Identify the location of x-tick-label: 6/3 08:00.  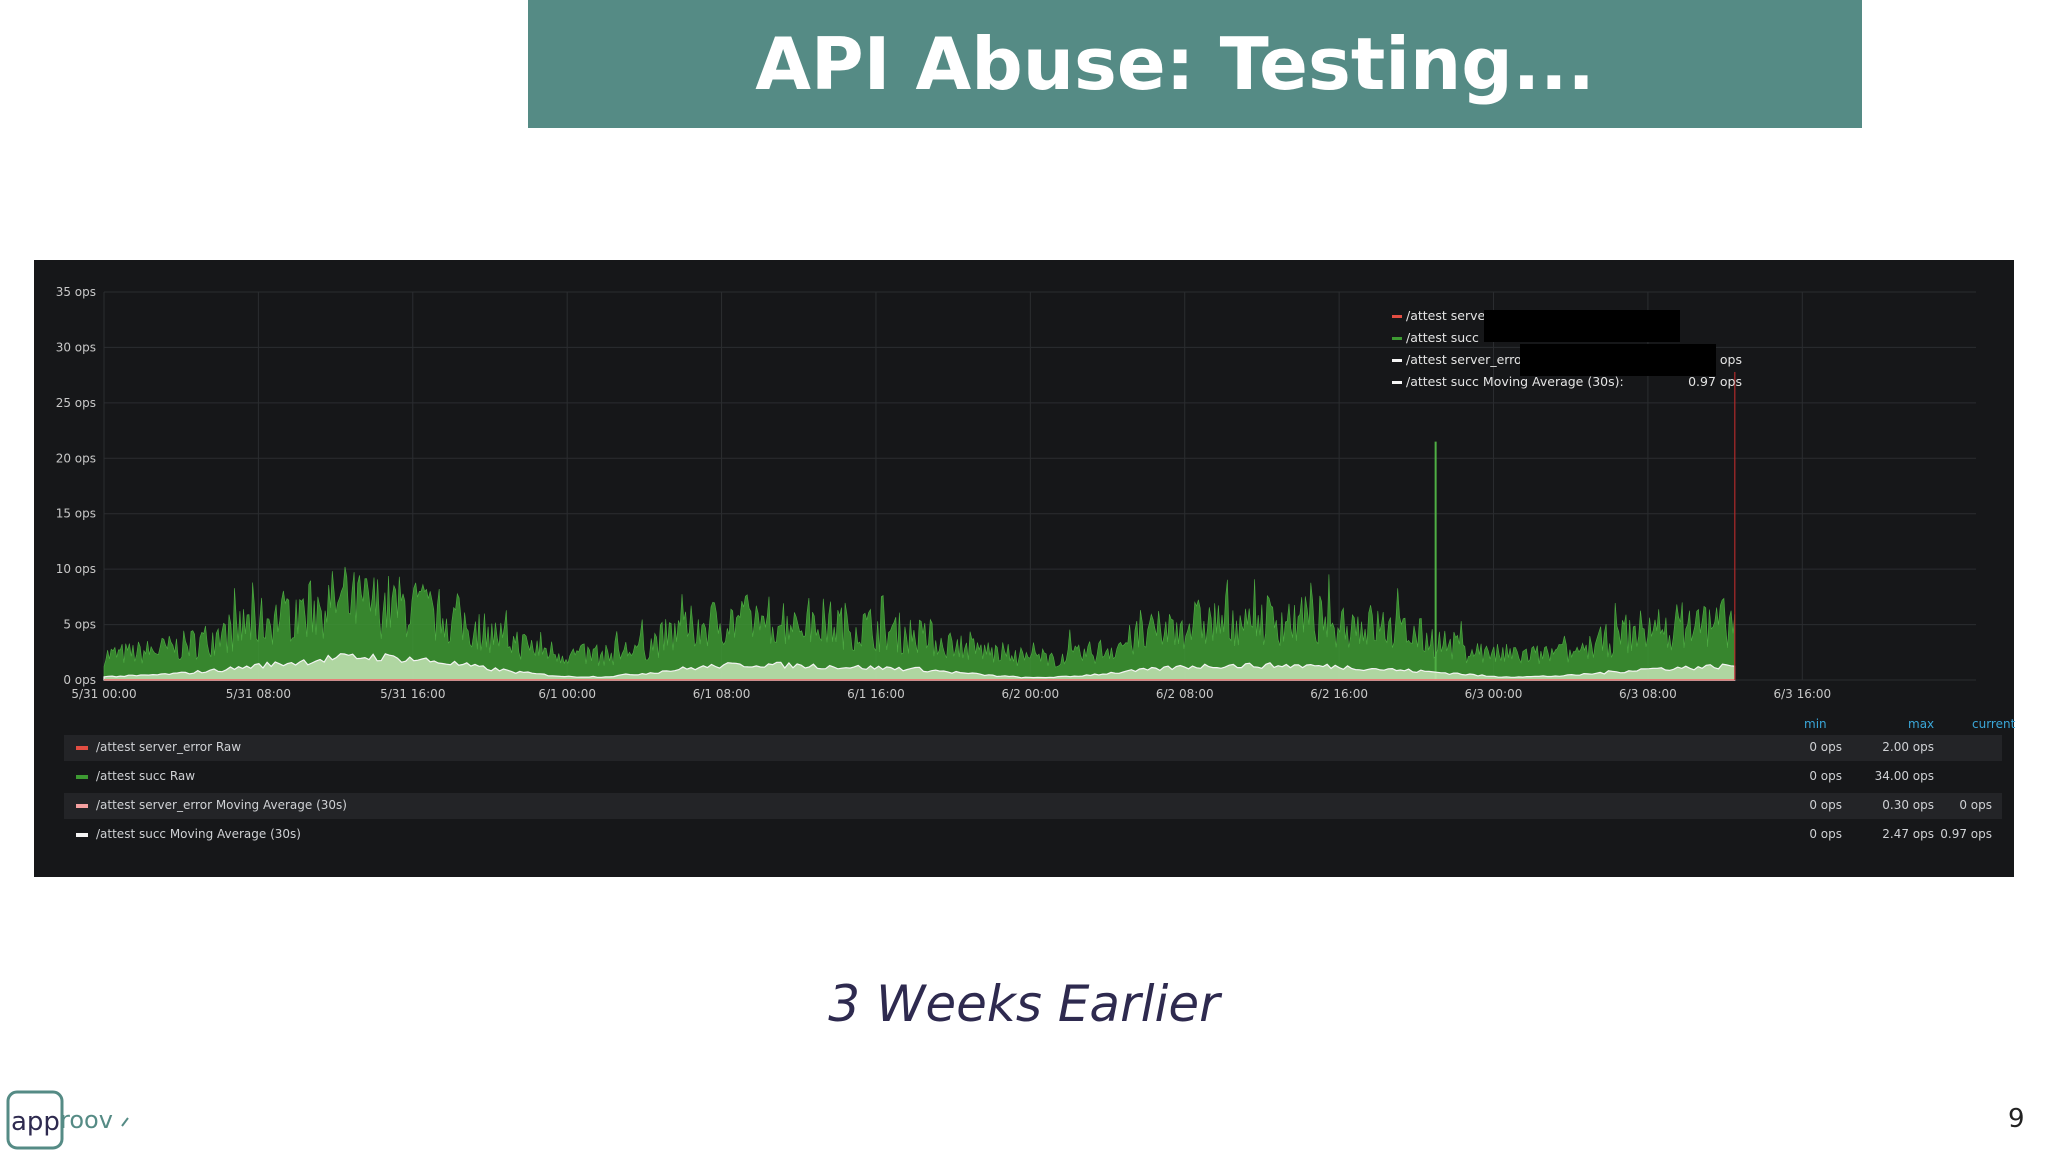
(1648, 694).